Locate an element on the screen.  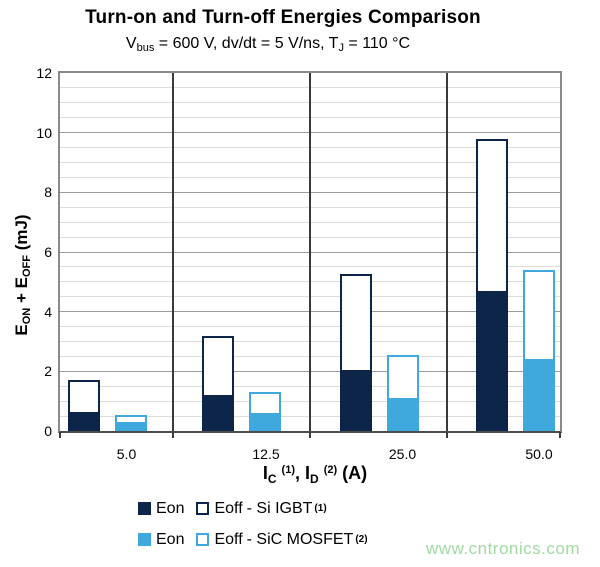
x-tick-label: 12.5 is located at coordinates (266, 454).